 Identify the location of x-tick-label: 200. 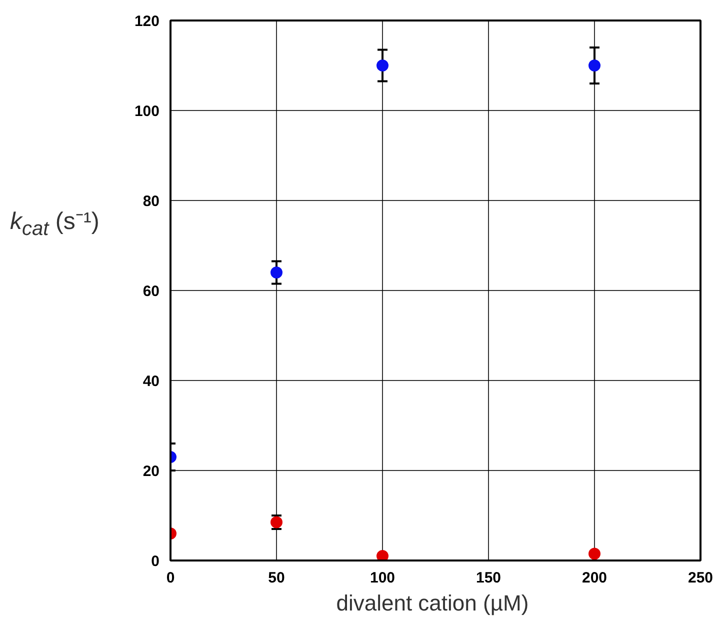
(595, 578).